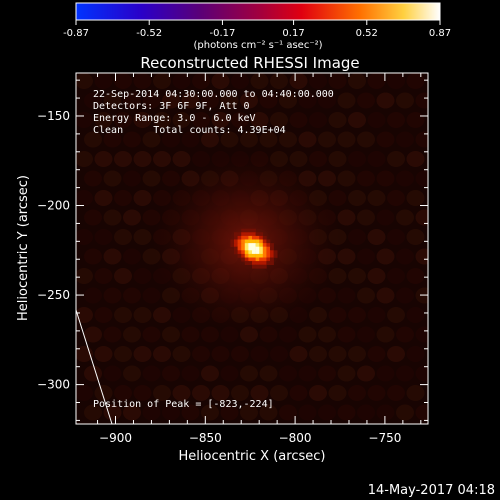 This screenshot has height=500, width=500. Describe the element at coordinates (252, 456) in the screenshot. I see `x-axis-label: Heliocentric X (arcsec)` at that location.